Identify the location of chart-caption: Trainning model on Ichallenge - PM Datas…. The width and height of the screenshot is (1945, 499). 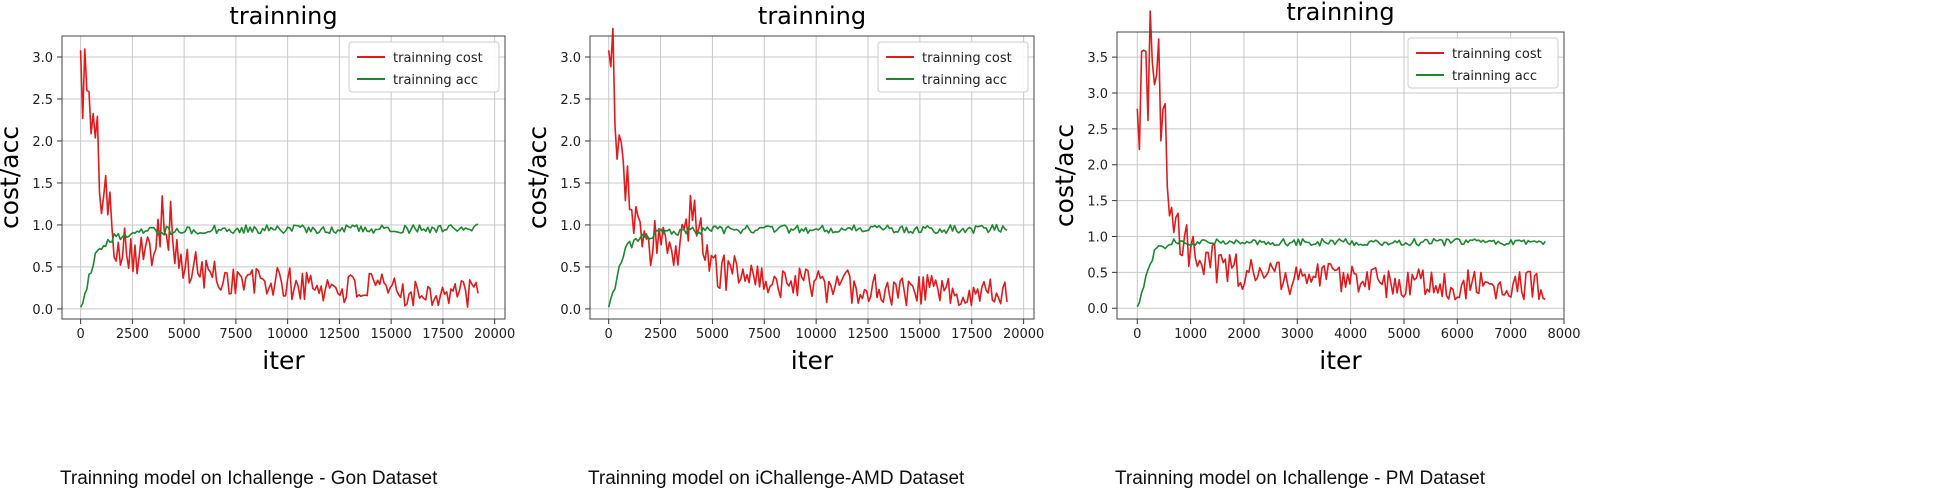
(1300, 478).